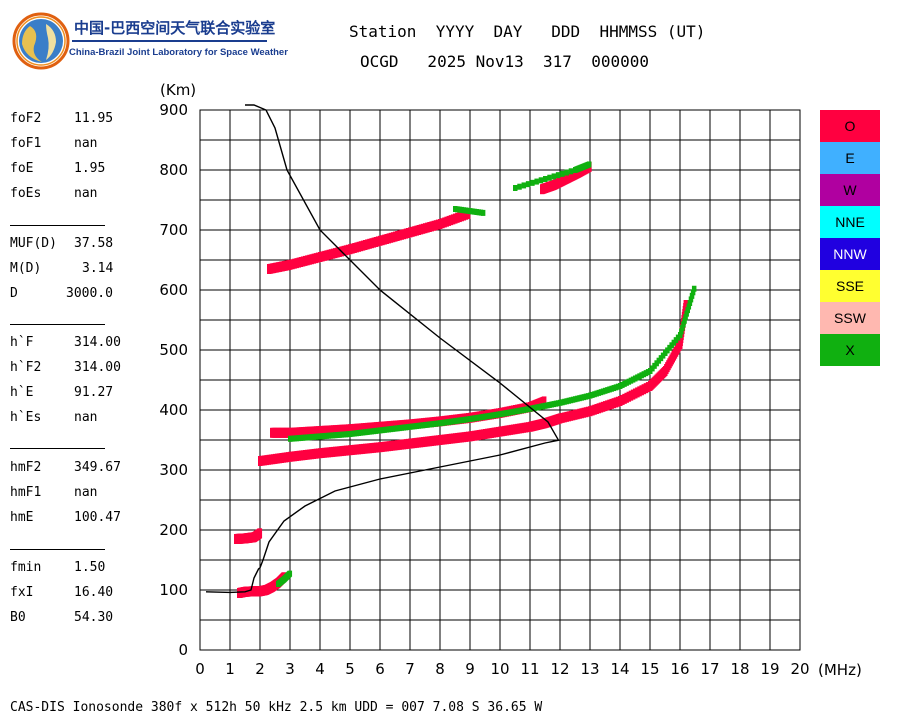  Describe the element at coordinates (33, 243) in the screenshot. I see `param-label: MUF(D)` at that location.